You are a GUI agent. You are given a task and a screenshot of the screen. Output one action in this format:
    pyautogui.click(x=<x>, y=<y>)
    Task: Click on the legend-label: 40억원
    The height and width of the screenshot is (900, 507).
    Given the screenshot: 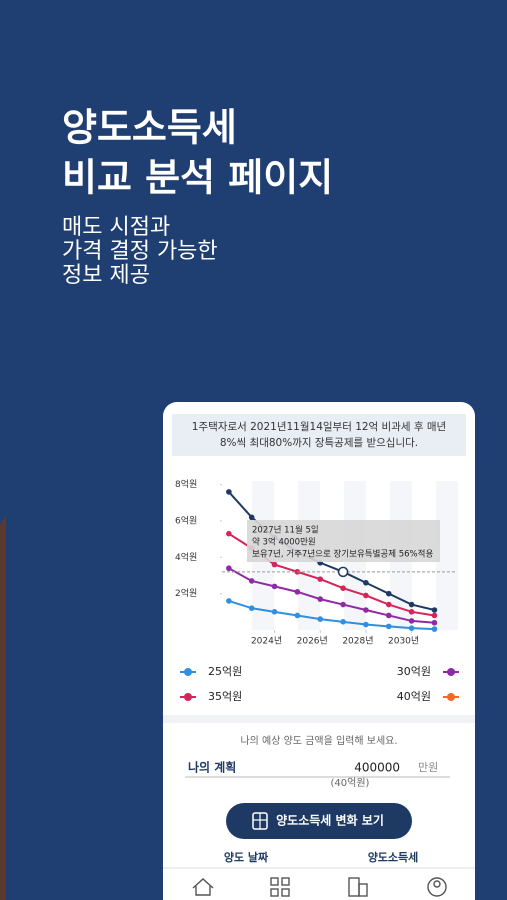 What is the action you would take?
    pyautogui.click(x=414, y=696)
    